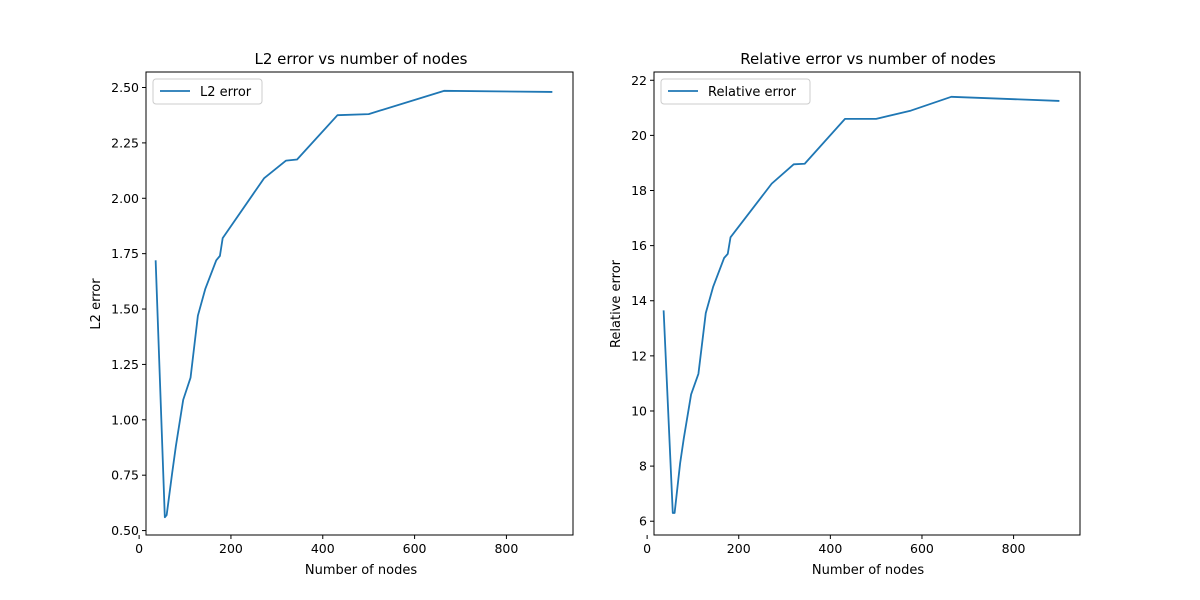 This screenshot has height=600, width=1200. I want to click on y-tick-label: 18, so click(639, 190).